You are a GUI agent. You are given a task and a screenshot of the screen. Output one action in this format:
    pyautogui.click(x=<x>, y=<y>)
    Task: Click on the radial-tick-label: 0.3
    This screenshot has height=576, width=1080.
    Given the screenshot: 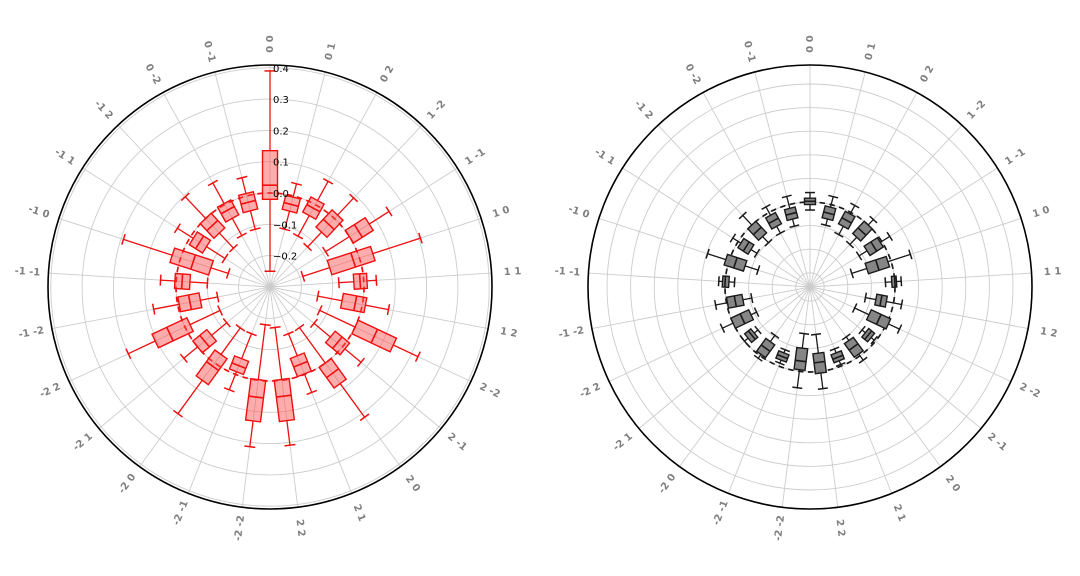 What is the action you would take?
    pyautogui.click(x=281, y=100)
    